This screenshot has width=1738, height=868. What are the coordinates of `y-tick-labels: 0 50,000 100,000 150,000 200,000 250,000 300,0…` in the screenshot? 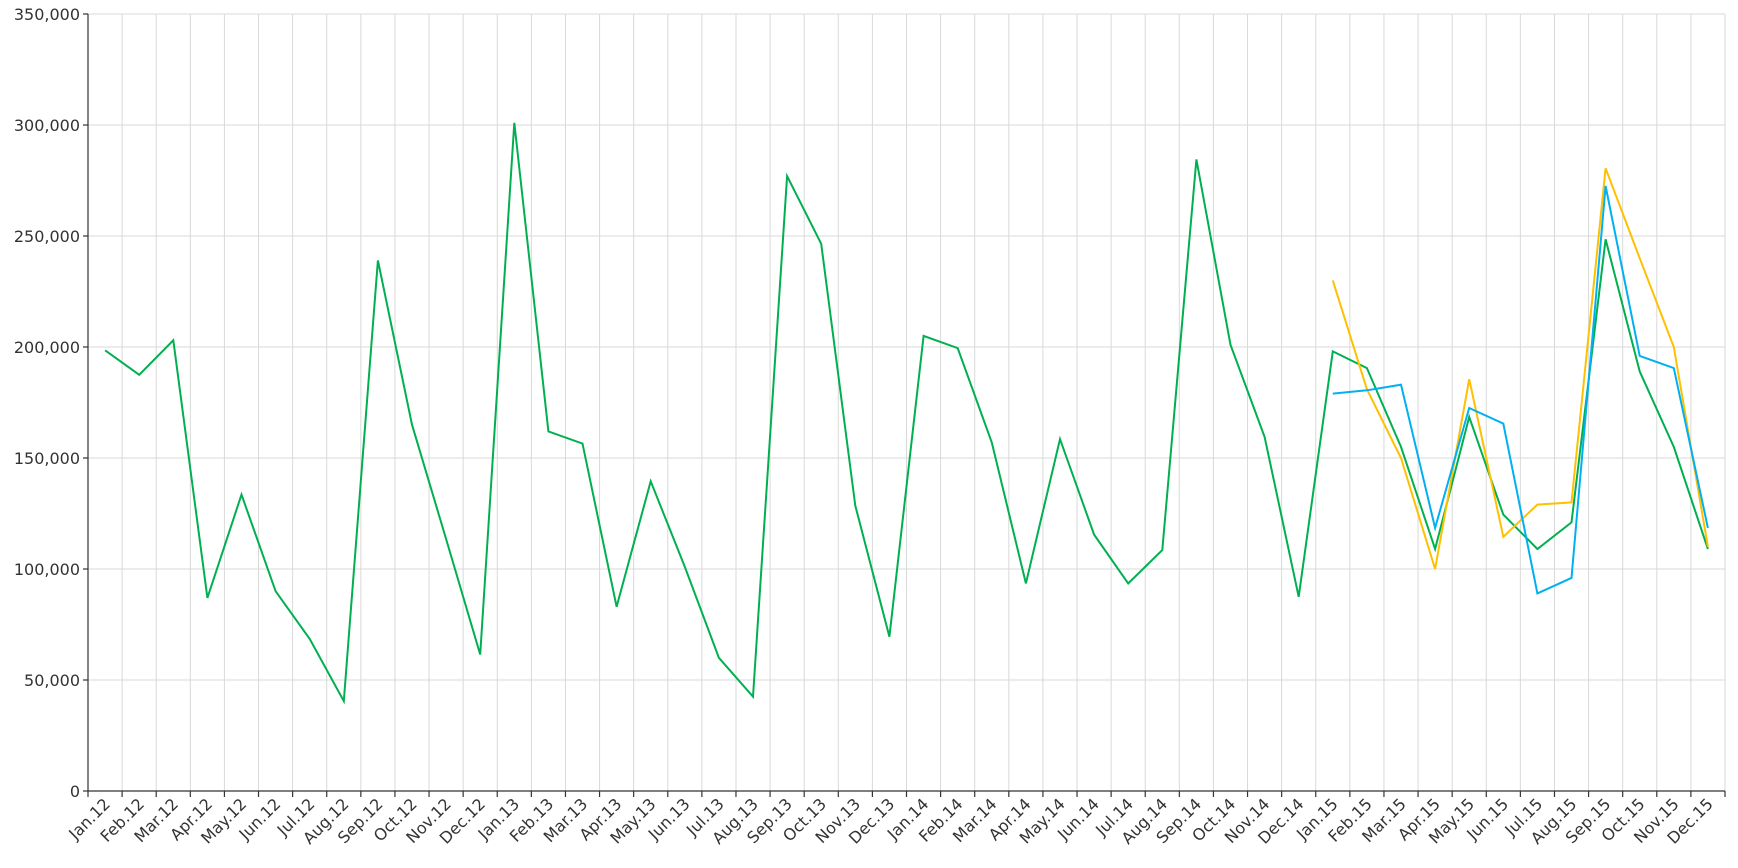 It's located at (47, 403).